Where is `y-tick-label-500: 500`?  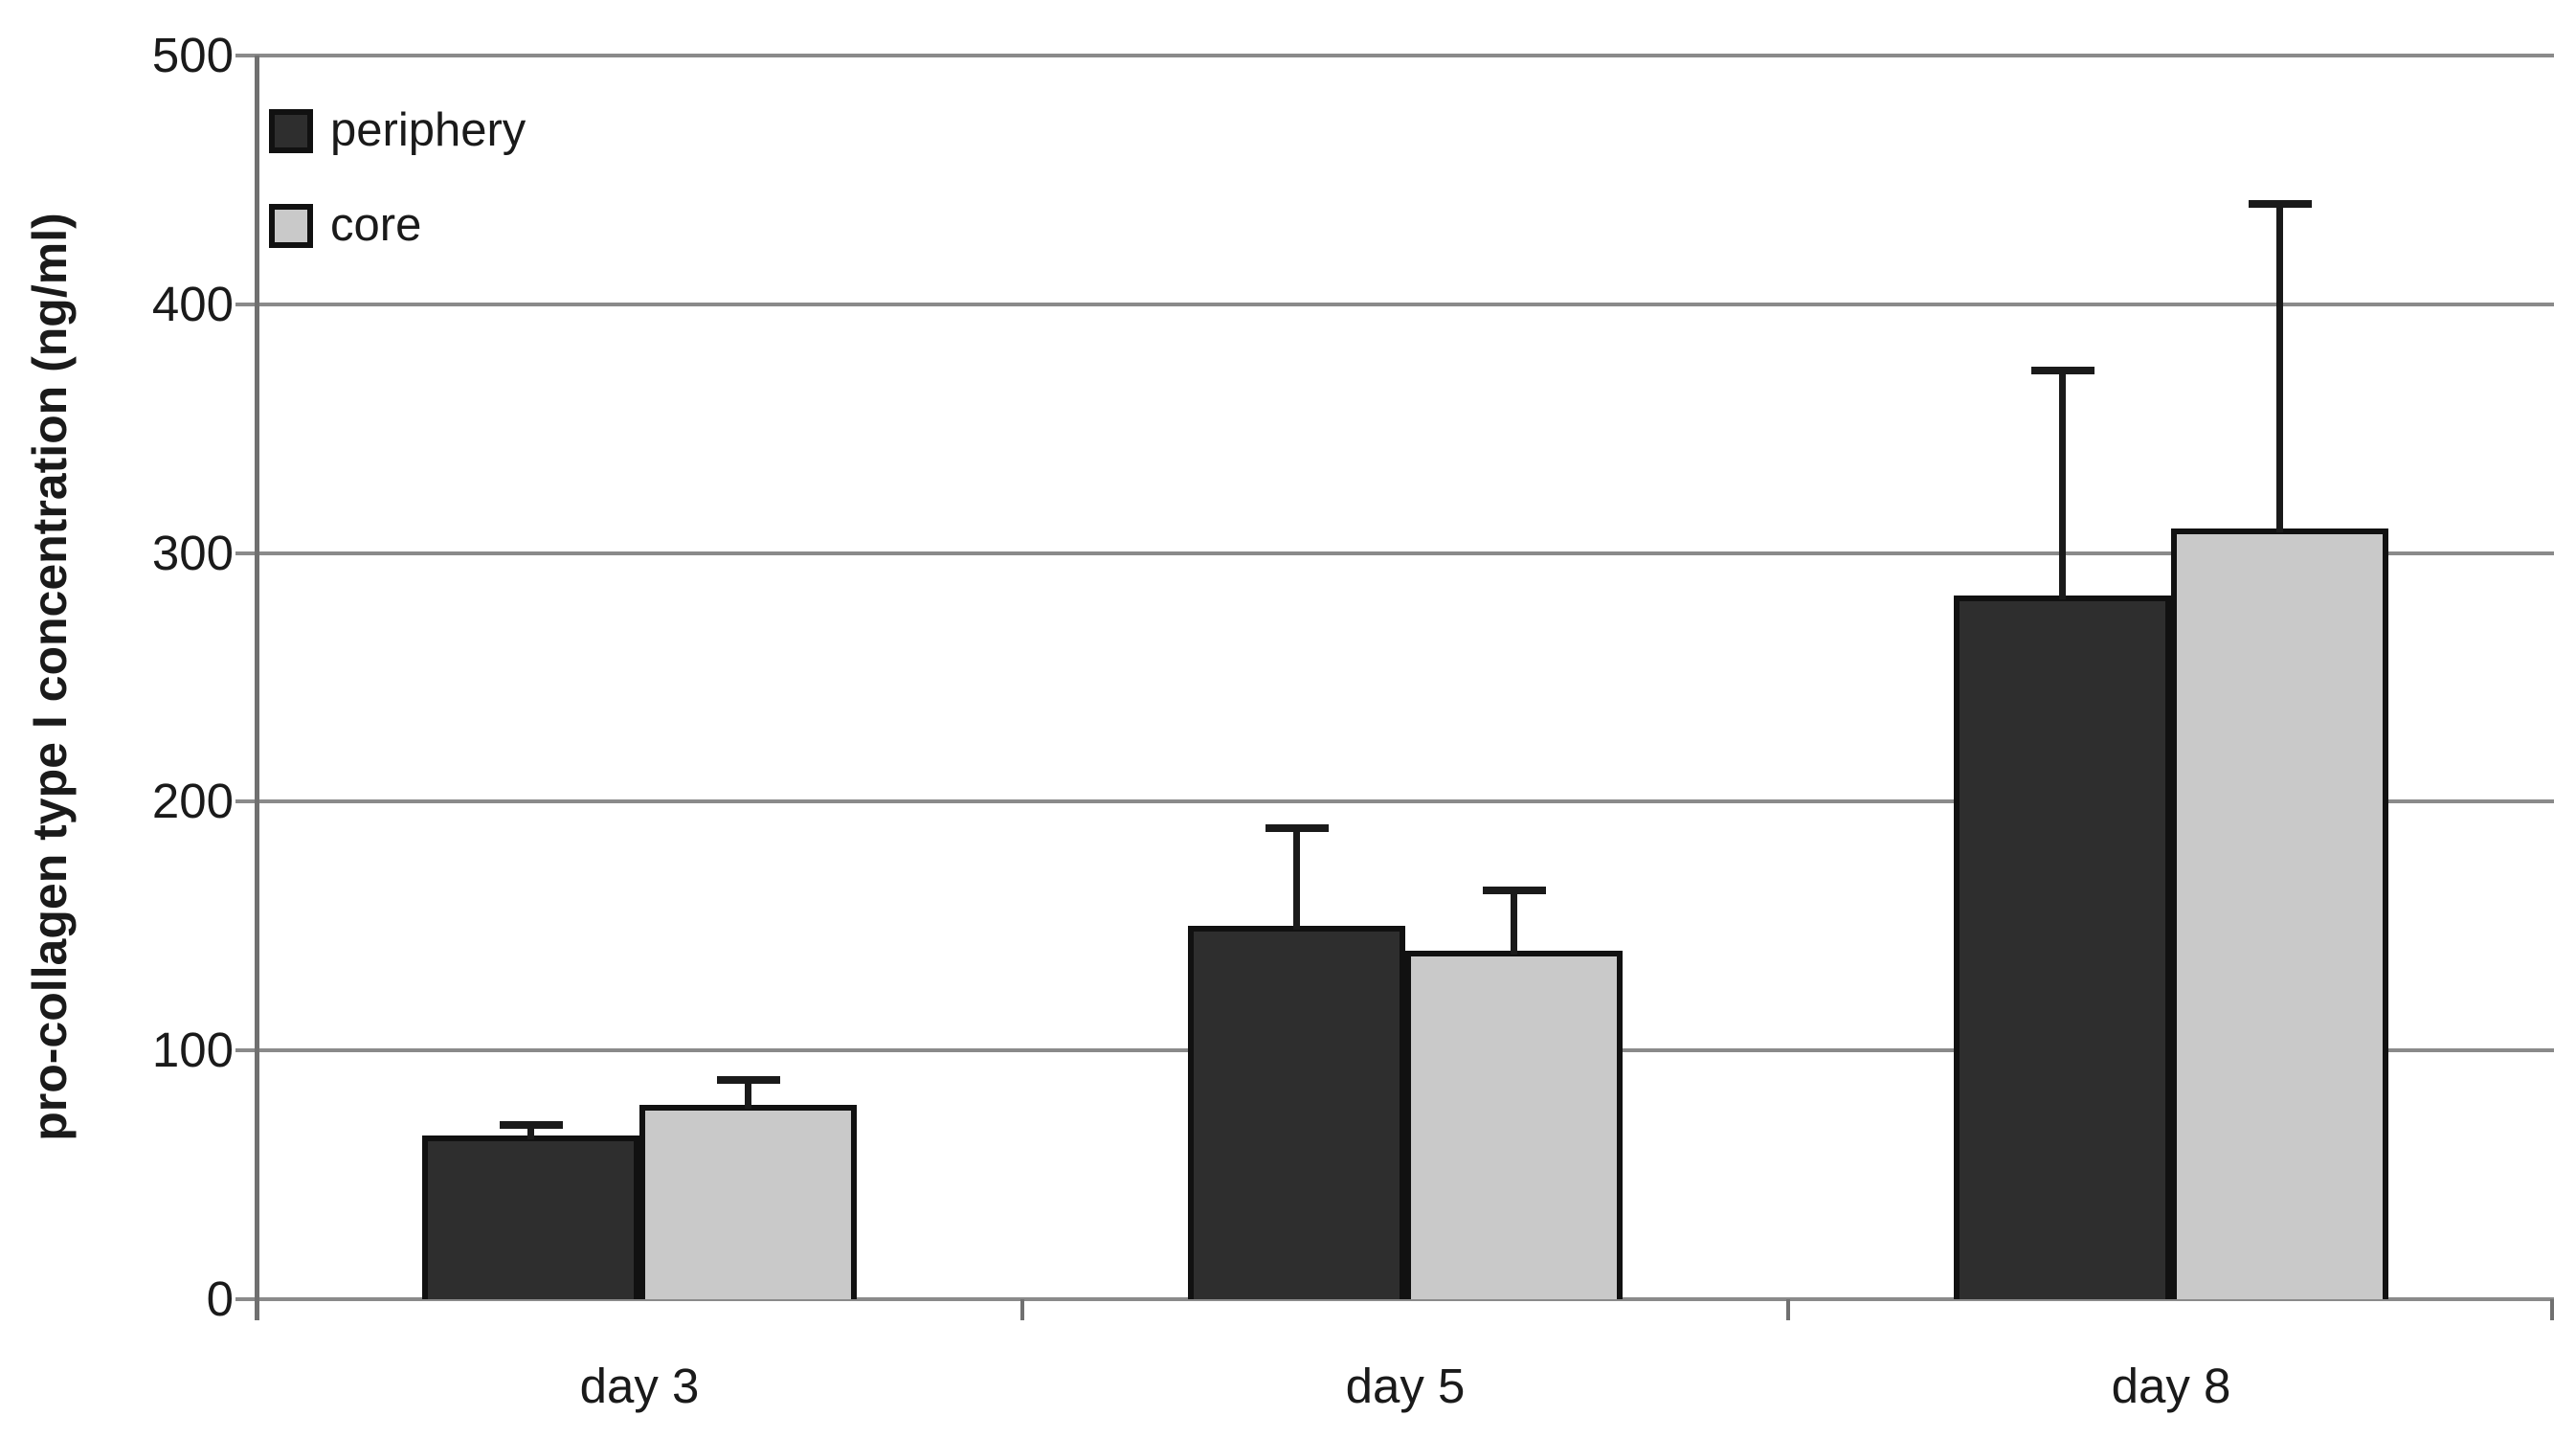
y-tick-label-500: 500 is located at coordinates (192, 55).